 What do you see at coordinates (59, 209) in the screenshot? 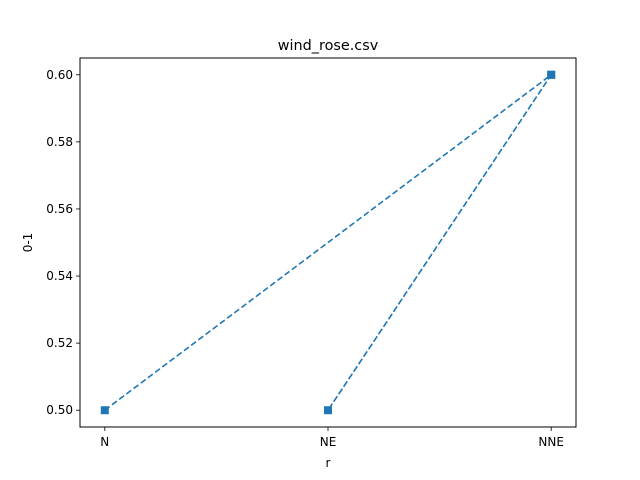
I see `y-tick-label: 0.56` at bounding box center [59, 209].